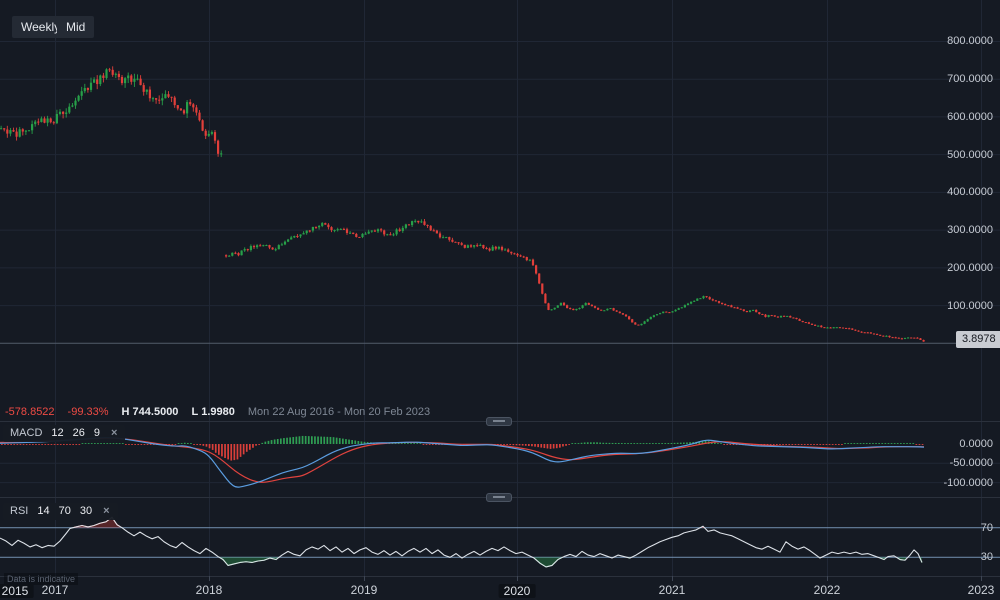 This screenshot has width=1000, height=600. I want to click on high-number: 744.5000, so click(155, 412).